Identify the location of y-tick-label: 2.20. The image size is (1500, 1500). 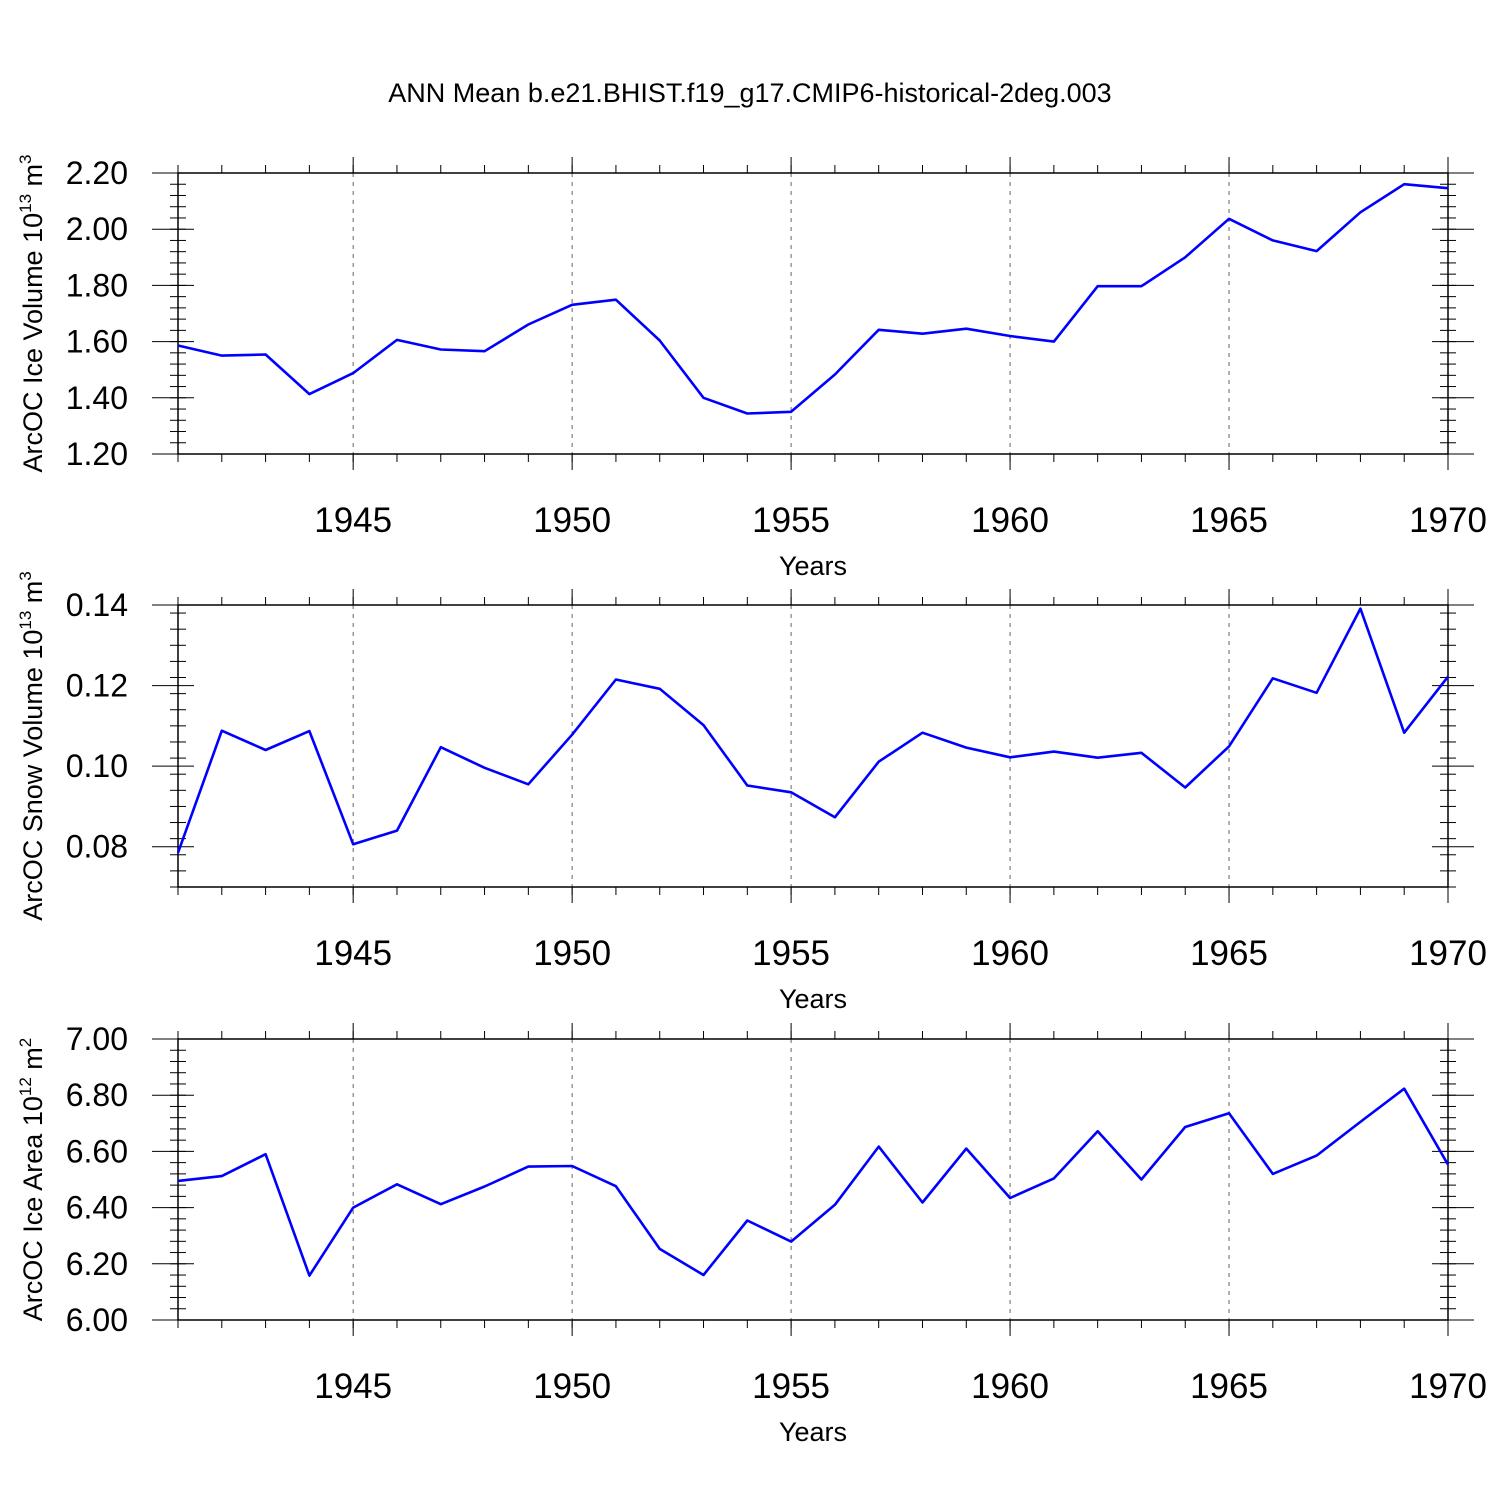
(97, 173).